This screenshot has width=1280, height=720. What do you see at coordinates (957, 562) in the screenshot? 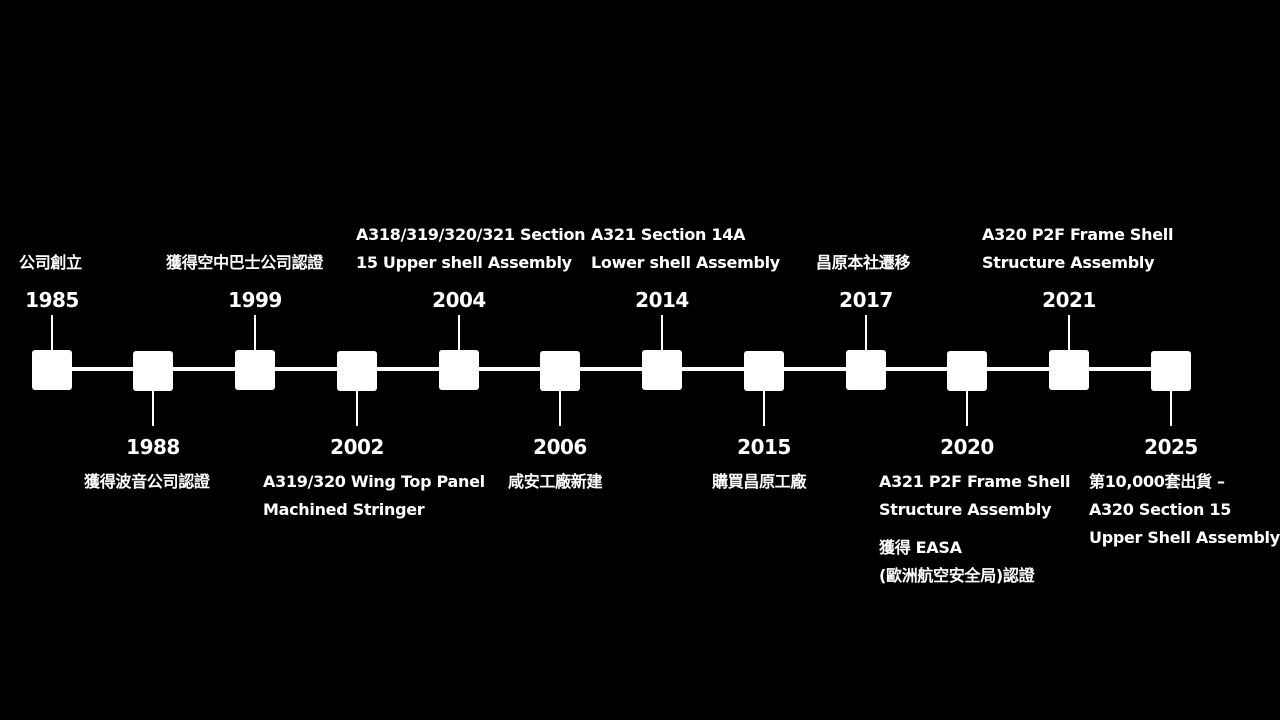
I see `event-description-extra: 獲得 EASA (歐洲航空安全局)認證` at bounding box center [957, 562].